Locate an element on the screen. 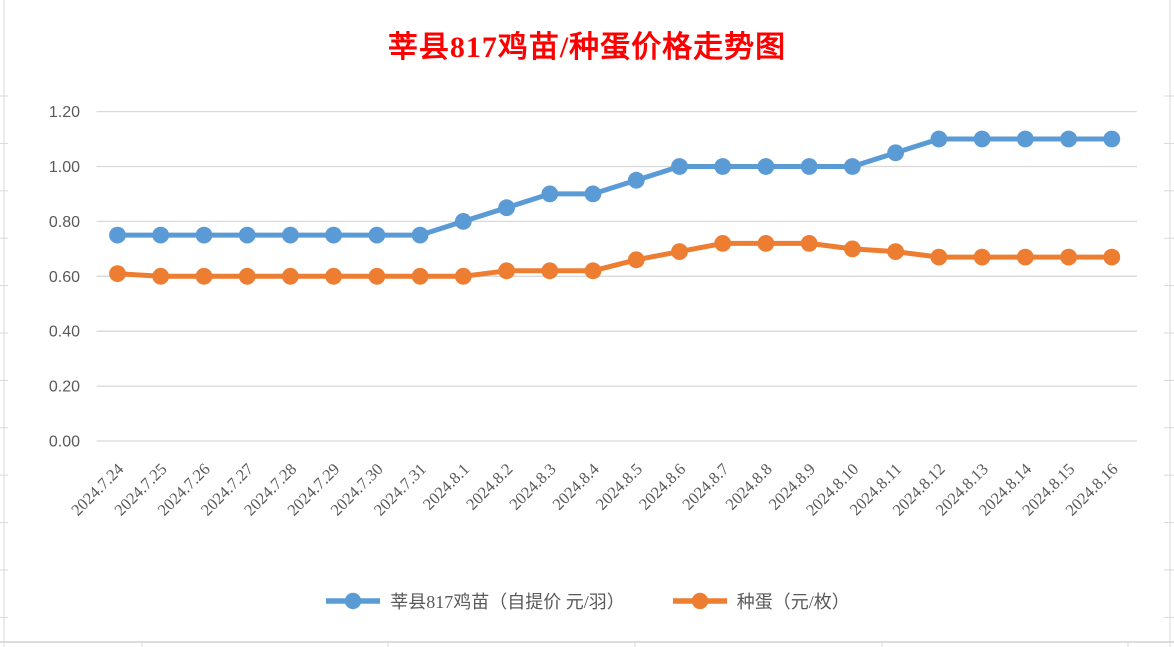 The width and height of the screenshot is (1174, 647). x-axis-tick-label: 2024.8.8 is located at coordinates (749, 486).